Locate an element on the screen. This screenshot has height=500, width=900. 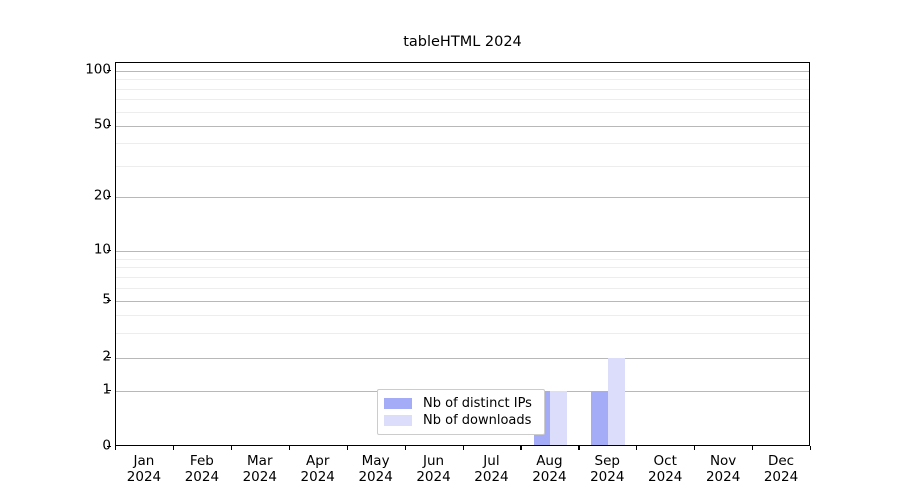
x-tick-month: Oct is located at coordinates (665, 461).